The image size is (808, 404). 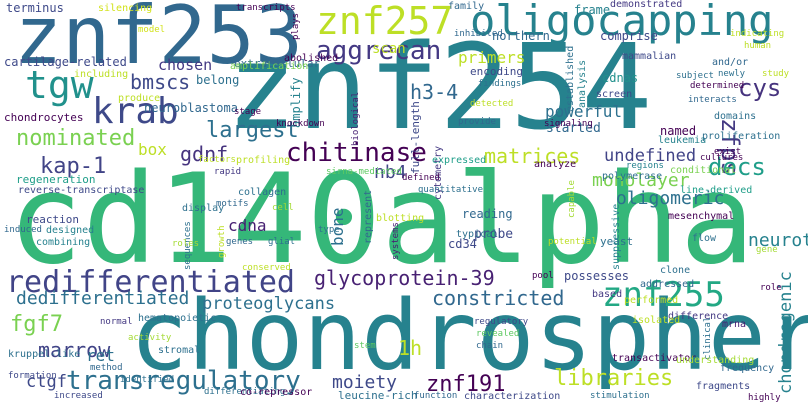 I want to click on word: sirna-mediated, so click(x=364, y=172).